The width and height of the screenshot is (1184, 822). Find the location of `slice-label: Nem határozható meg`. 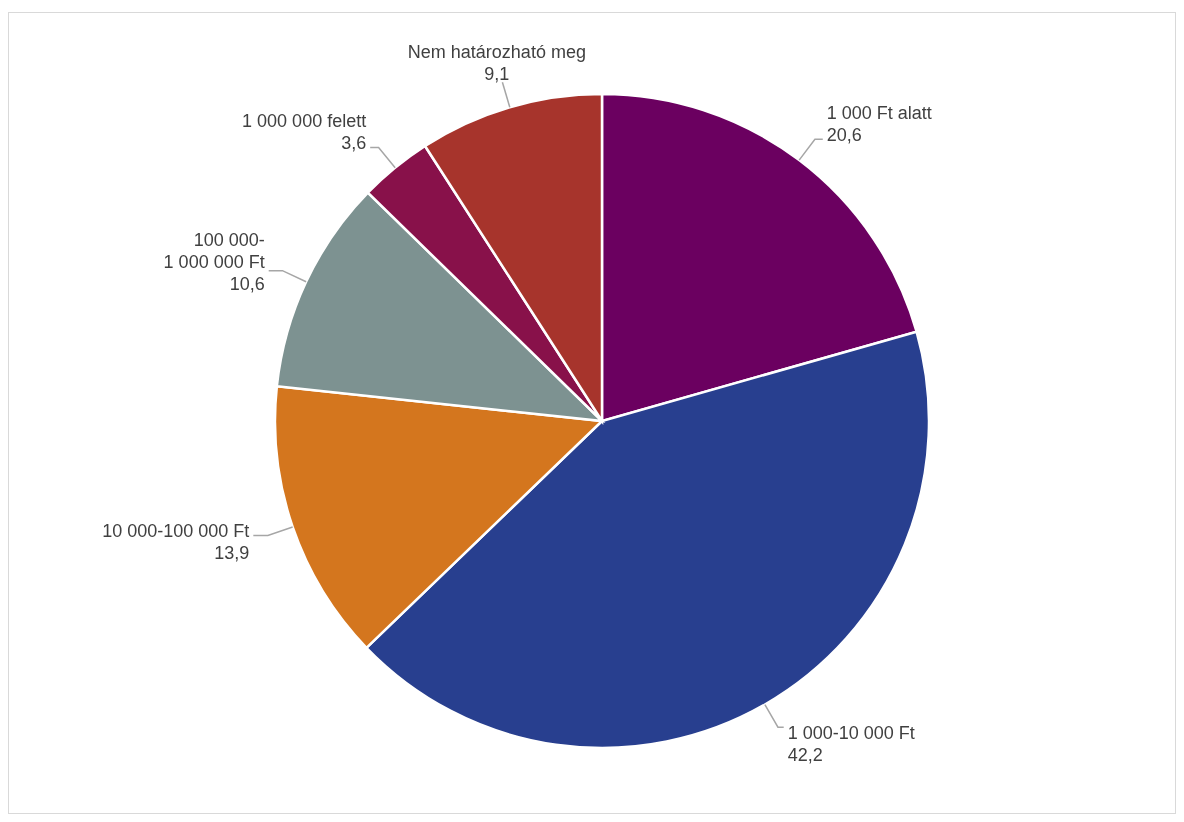

slice-label: Nem határozható meg is located at coordinates (496, 52).